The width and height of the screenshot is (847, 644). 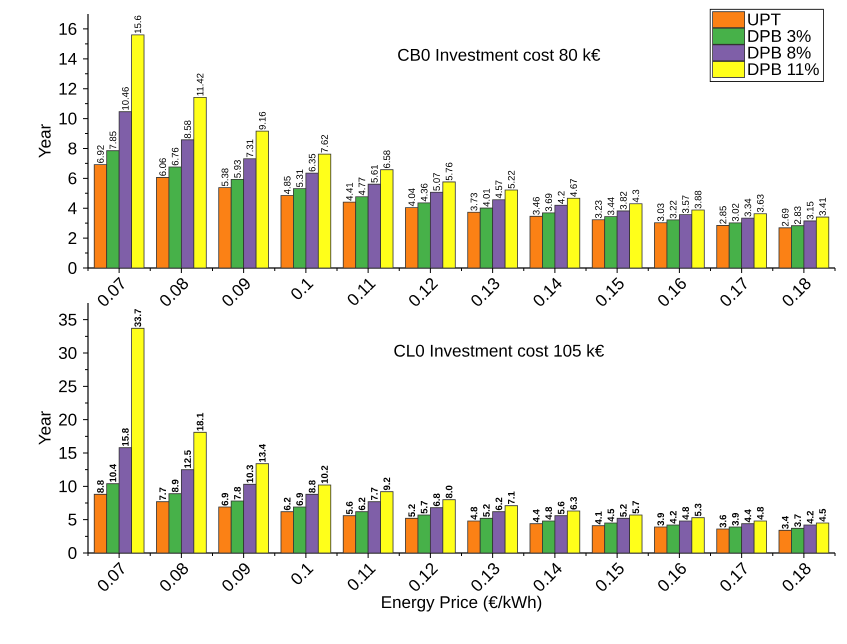 I want to click on x-tick-label: 0.14, so click(x=548, y=292).